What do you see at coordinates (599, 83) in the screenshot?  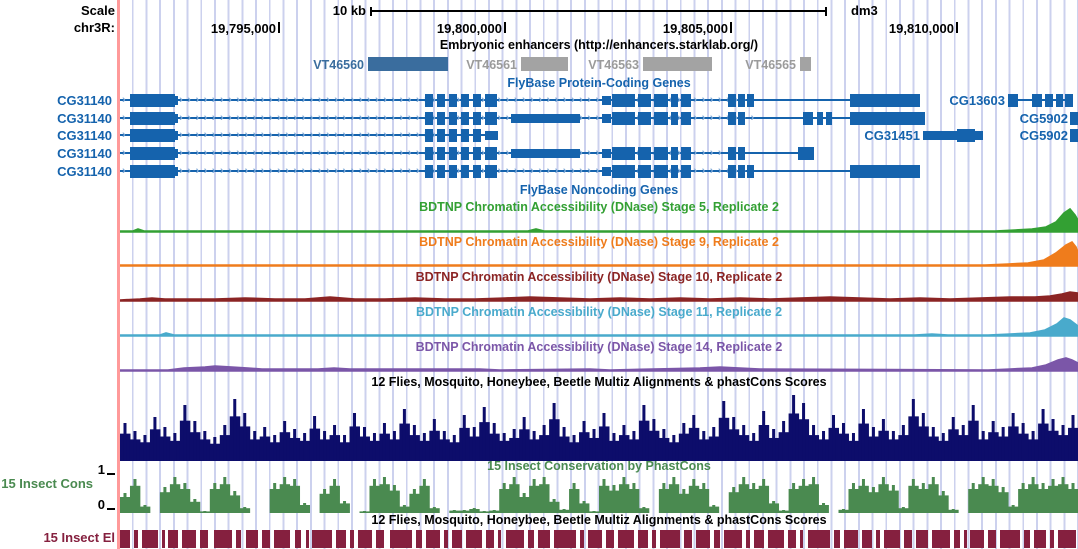 I see `track-title-protein-coding-genes: FlyBase Protein-Coding Genes` at bounding box center [599, 83].